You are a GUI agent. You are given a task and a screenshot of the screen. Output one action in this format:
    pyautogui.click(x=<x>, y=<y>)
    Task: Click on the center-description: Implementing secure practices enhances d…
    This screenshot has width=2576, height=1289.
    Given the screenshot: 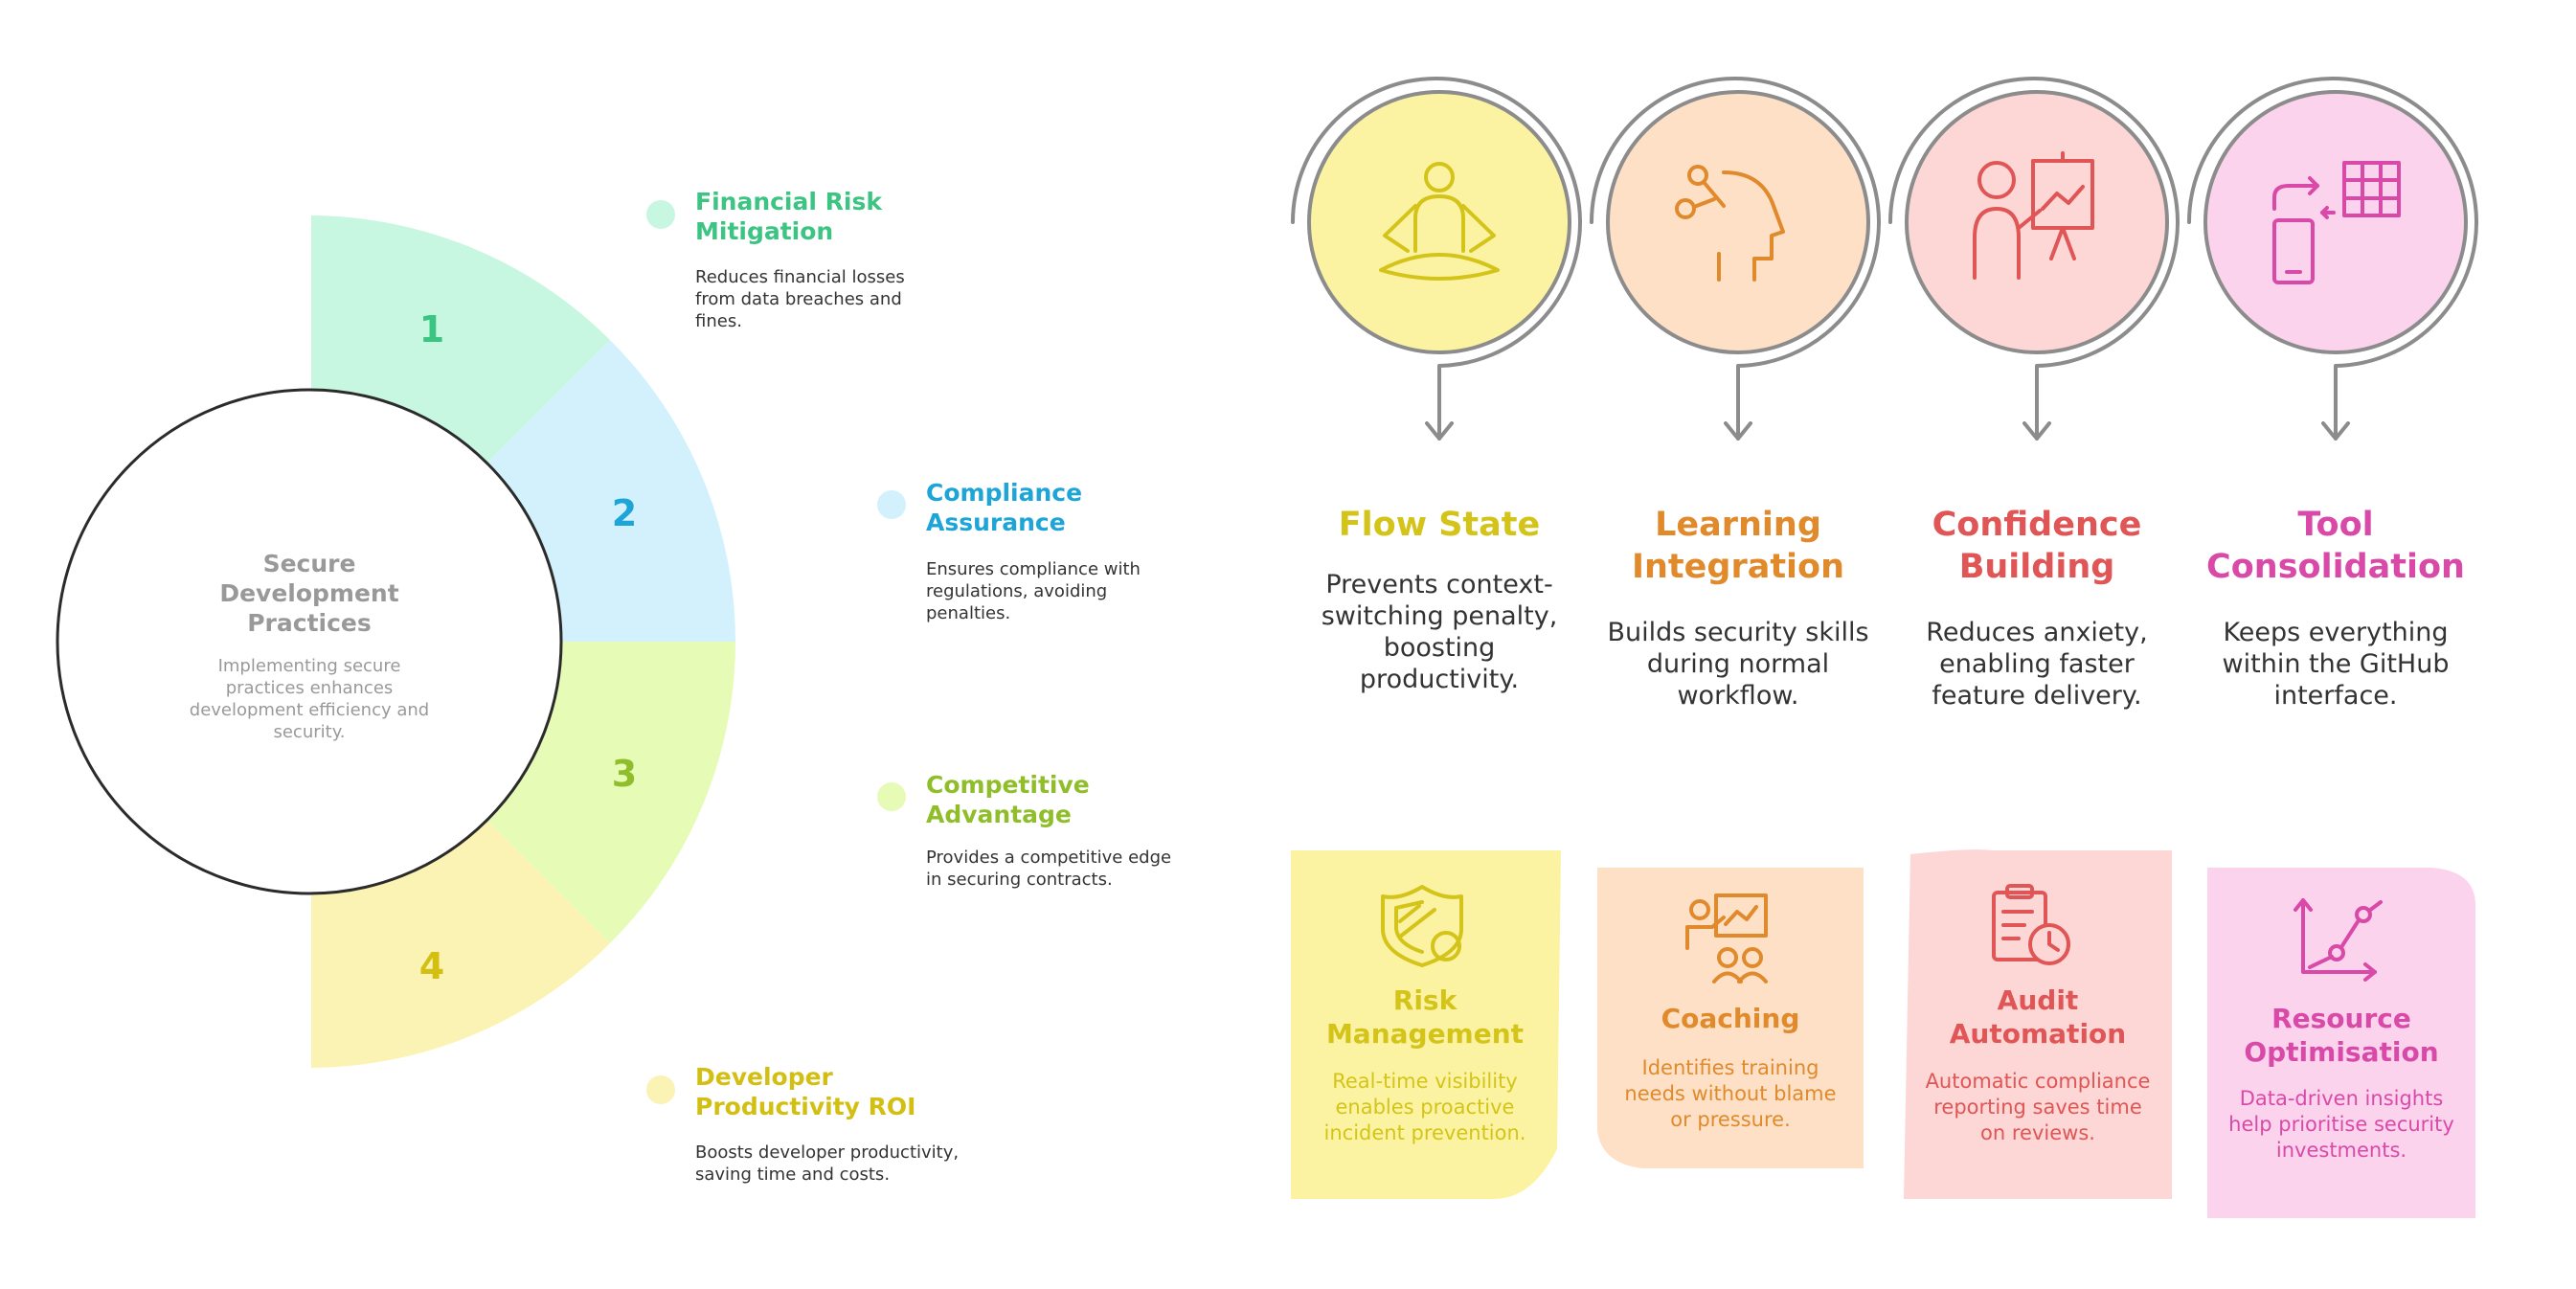 What is the action you would take?
    pyautogui.click(x=309, y=699)
    